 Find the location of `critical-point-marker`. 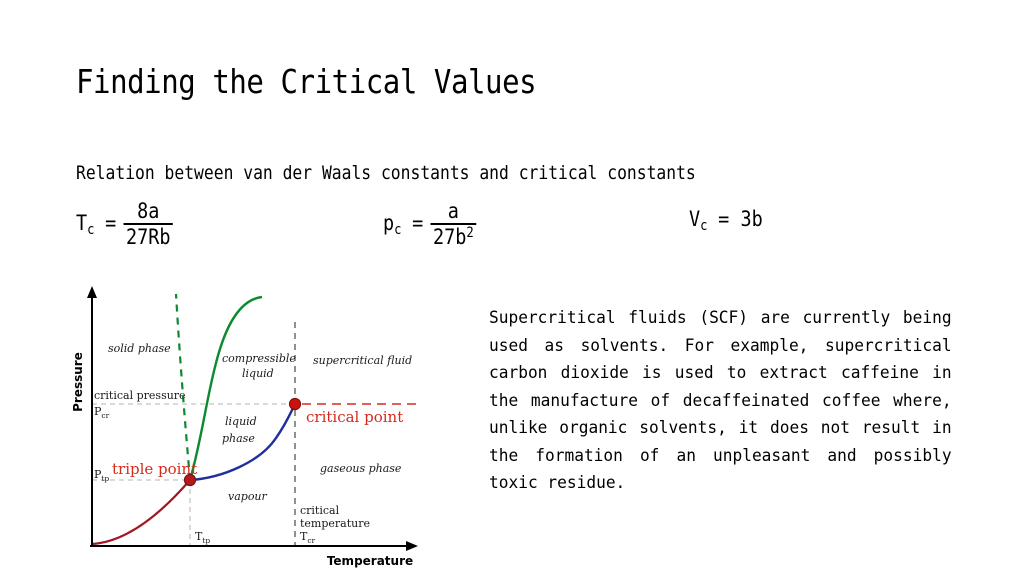

critical-point-marker is located at coordinates (295, 404).